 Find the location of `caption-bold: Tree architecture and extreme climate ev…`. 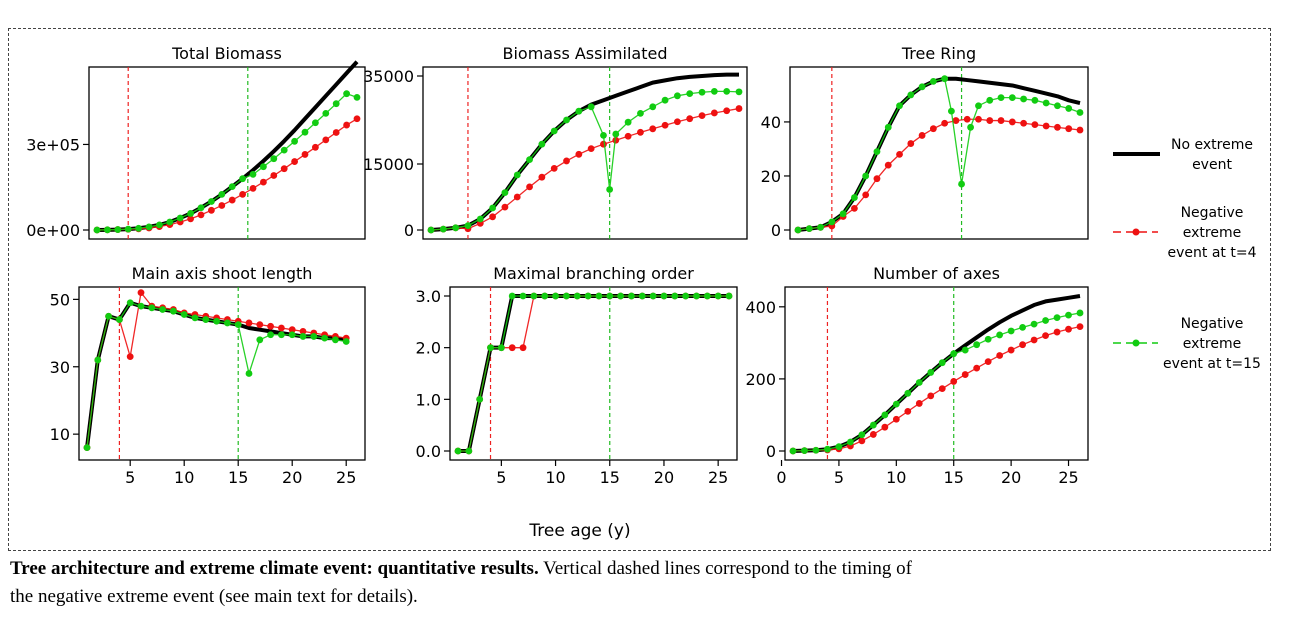

caption-bold: Tree architecture and extreme climate ev… is located at coordinates (274, 568).